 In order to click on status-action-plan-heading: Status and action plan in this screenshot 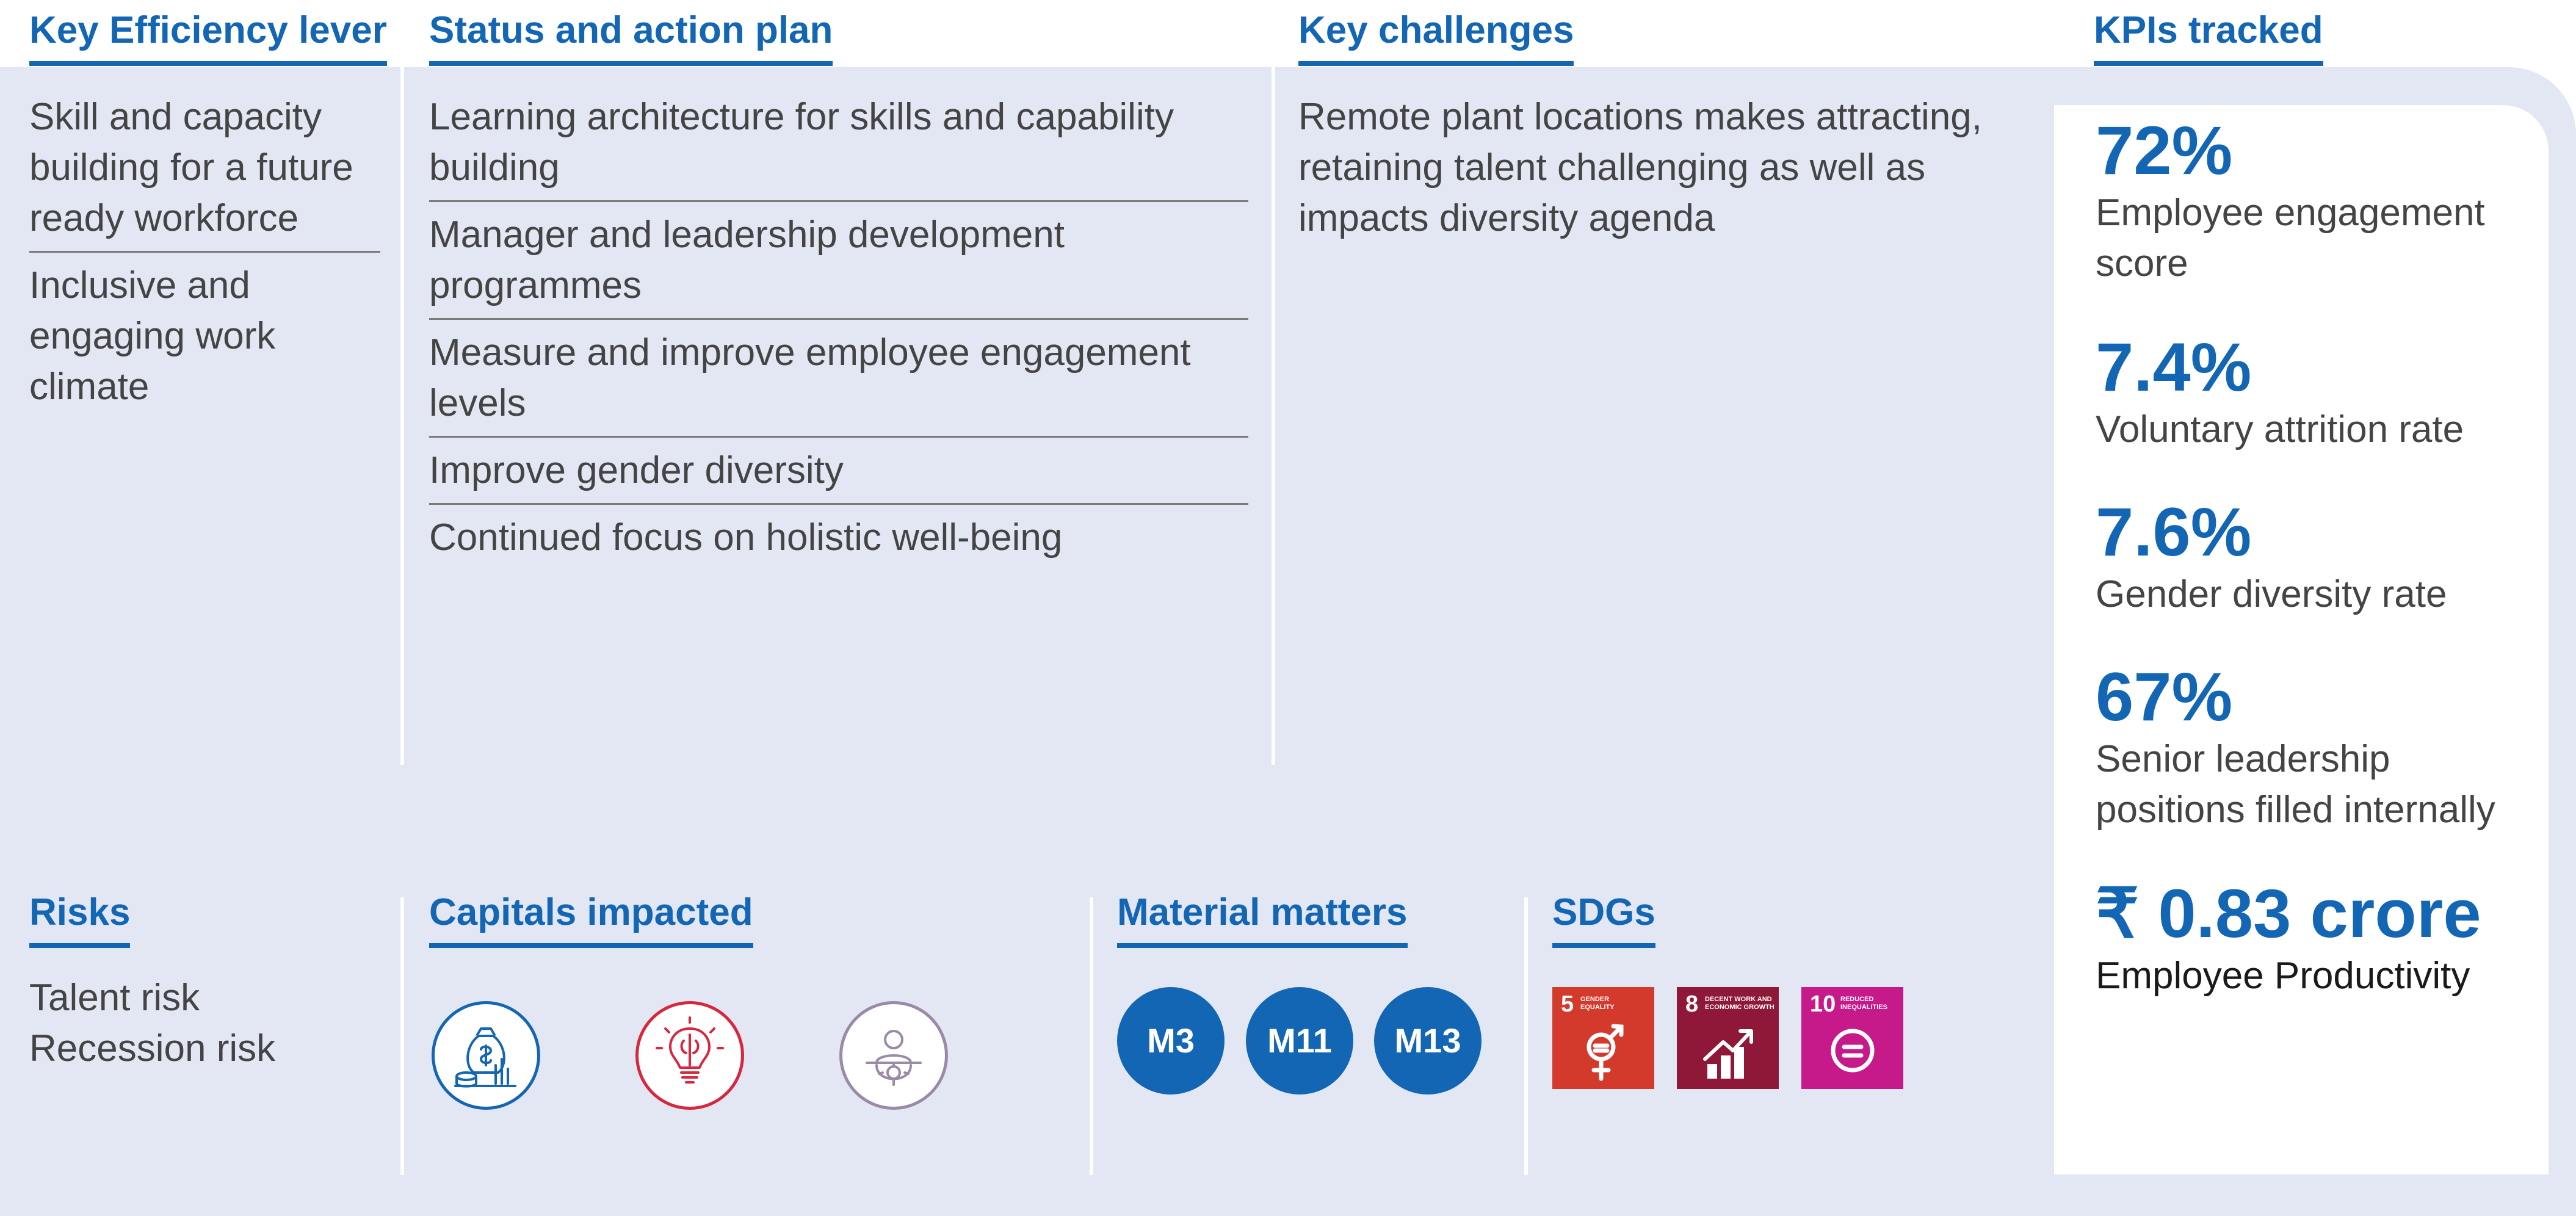, I will do `click(631, 36)`.